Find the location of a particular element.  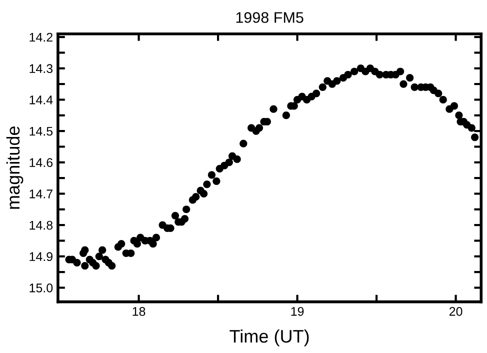

x-tick-label: 18 is located at coordinates (139, 311).